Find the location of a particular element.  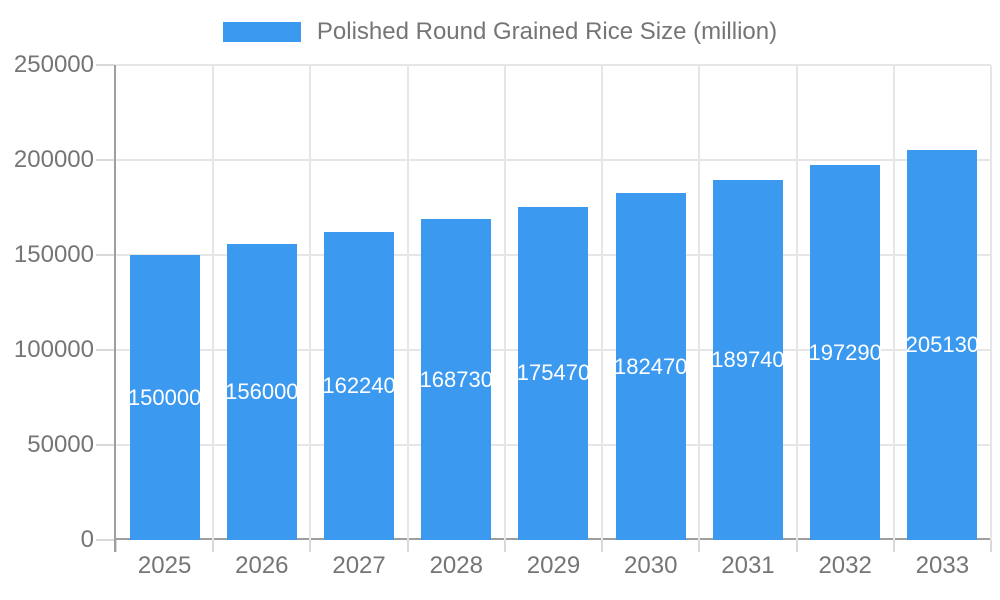

bar-value-label: 162240 is located at coordinates (359, 385).